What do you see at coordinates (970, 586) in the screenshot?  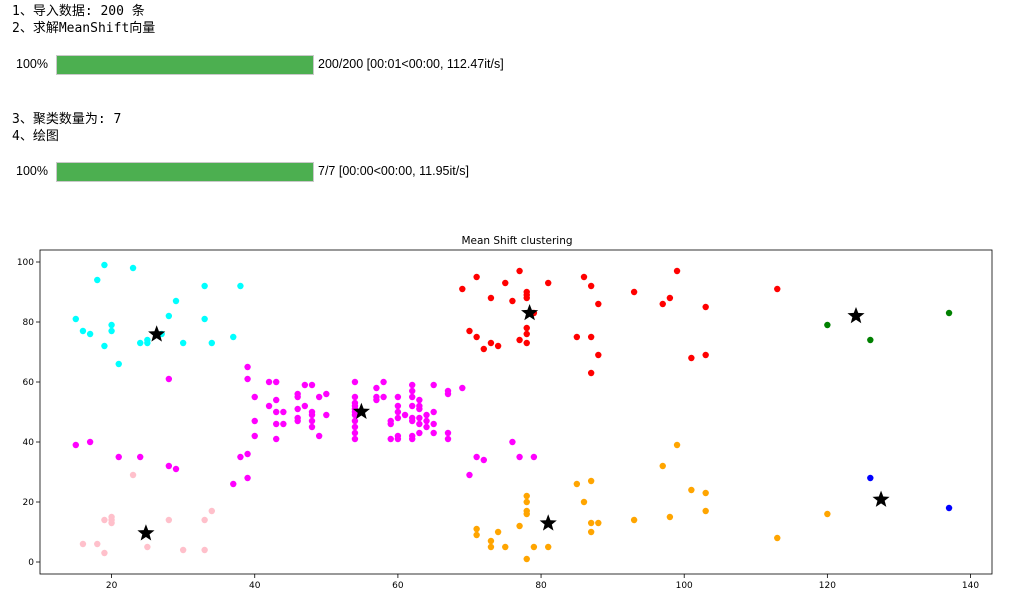 I see `x-tick-label: 140` at bounding box center [970, 586].